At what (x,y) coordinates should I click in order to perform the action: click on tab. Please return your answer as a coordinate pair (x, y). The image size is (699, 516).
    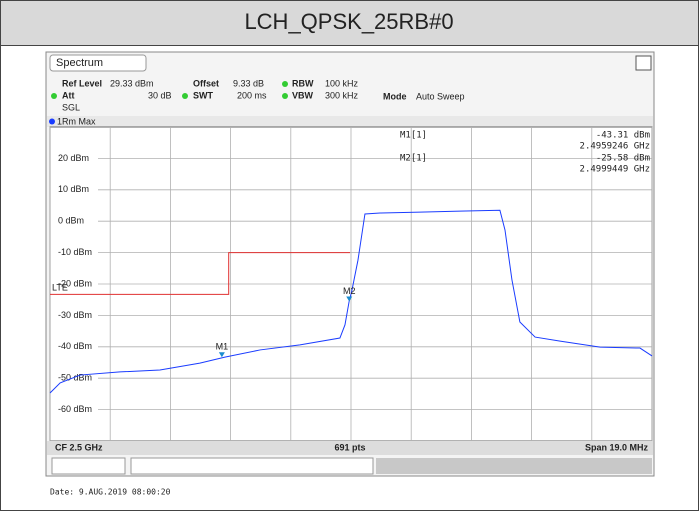
    Looking at the image, I should click on (98, 63).